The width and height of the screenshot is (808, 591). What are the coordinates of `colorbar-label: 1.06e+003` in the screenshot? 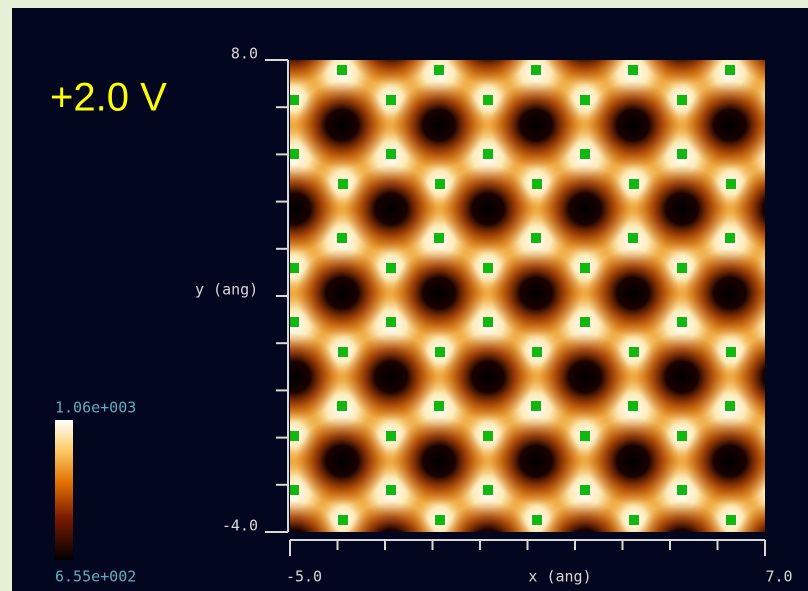 It's located at (95, 408).